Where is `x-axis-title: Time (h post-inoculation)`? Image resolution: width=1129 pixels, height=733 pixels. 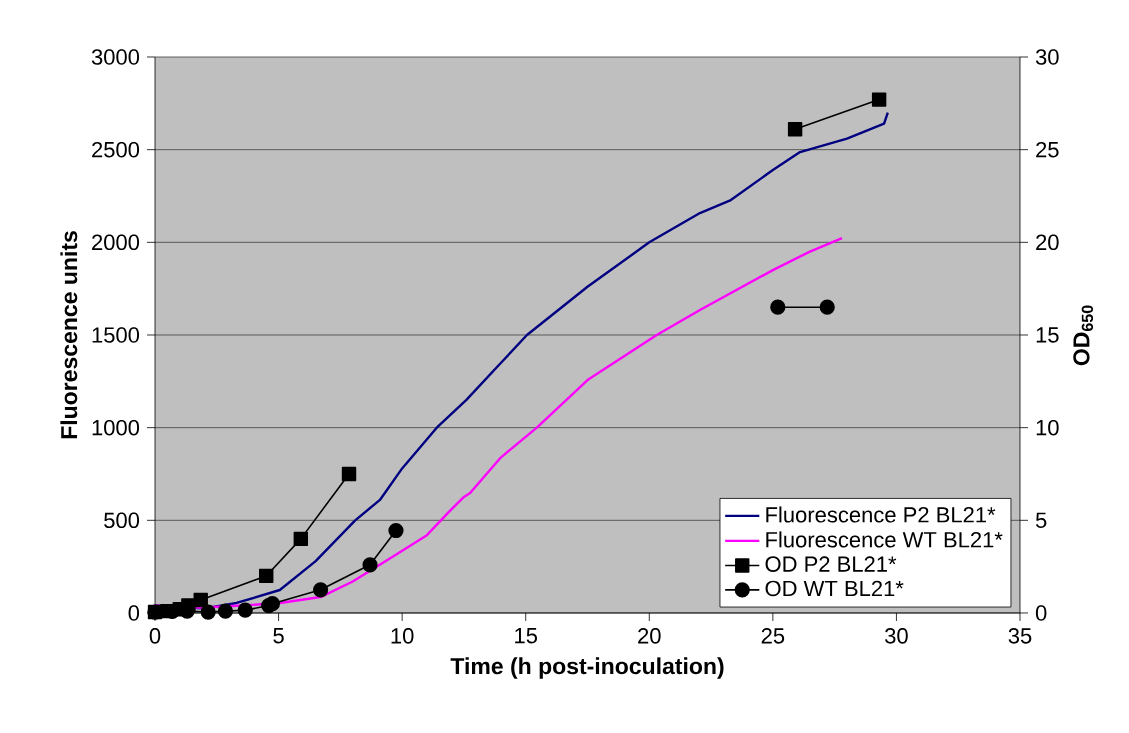
x-axis-title: Time (h post-inoculation) is located at coordinates (587, 668).